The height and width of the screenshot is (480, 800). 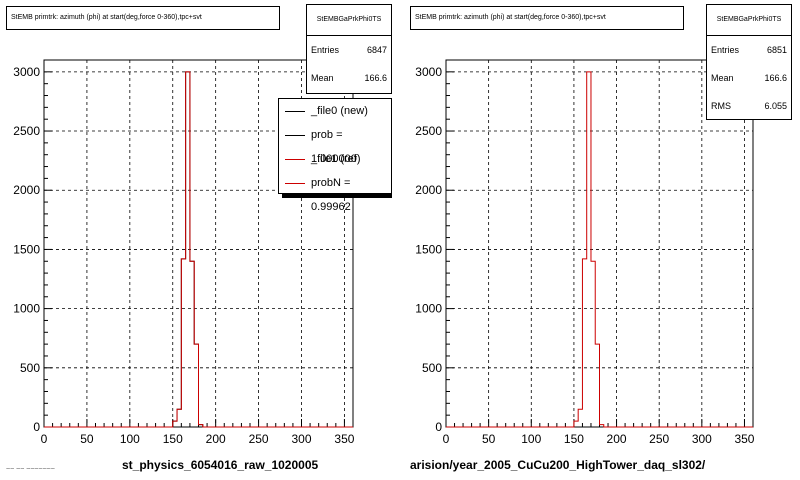 I want to click on right-x-tick-label: 350, so click(x=744, y=439).